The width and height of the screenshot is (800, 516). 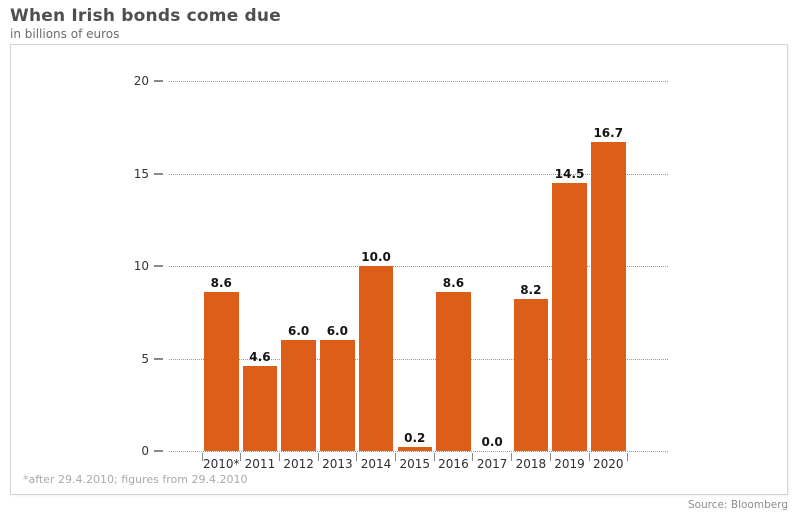 What do you see at coordinates (415, 464) in the screenshot?
I see `x-axis-label: 2015` at bounding box center [415, 464].